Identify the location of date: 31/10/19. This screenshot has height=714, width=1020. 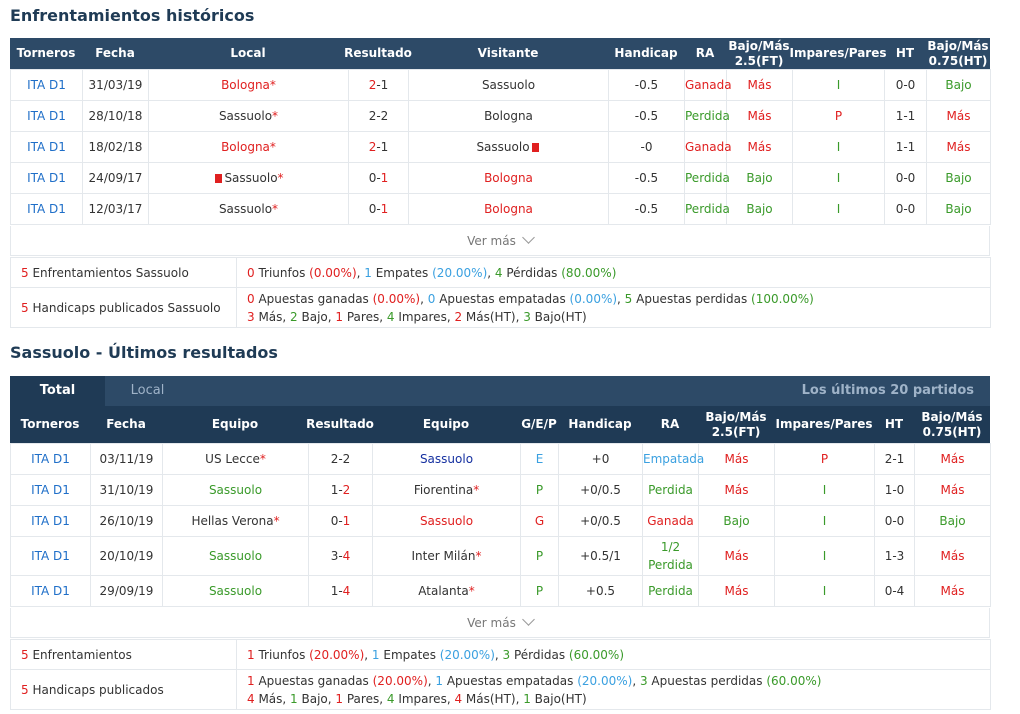
(126, 490).